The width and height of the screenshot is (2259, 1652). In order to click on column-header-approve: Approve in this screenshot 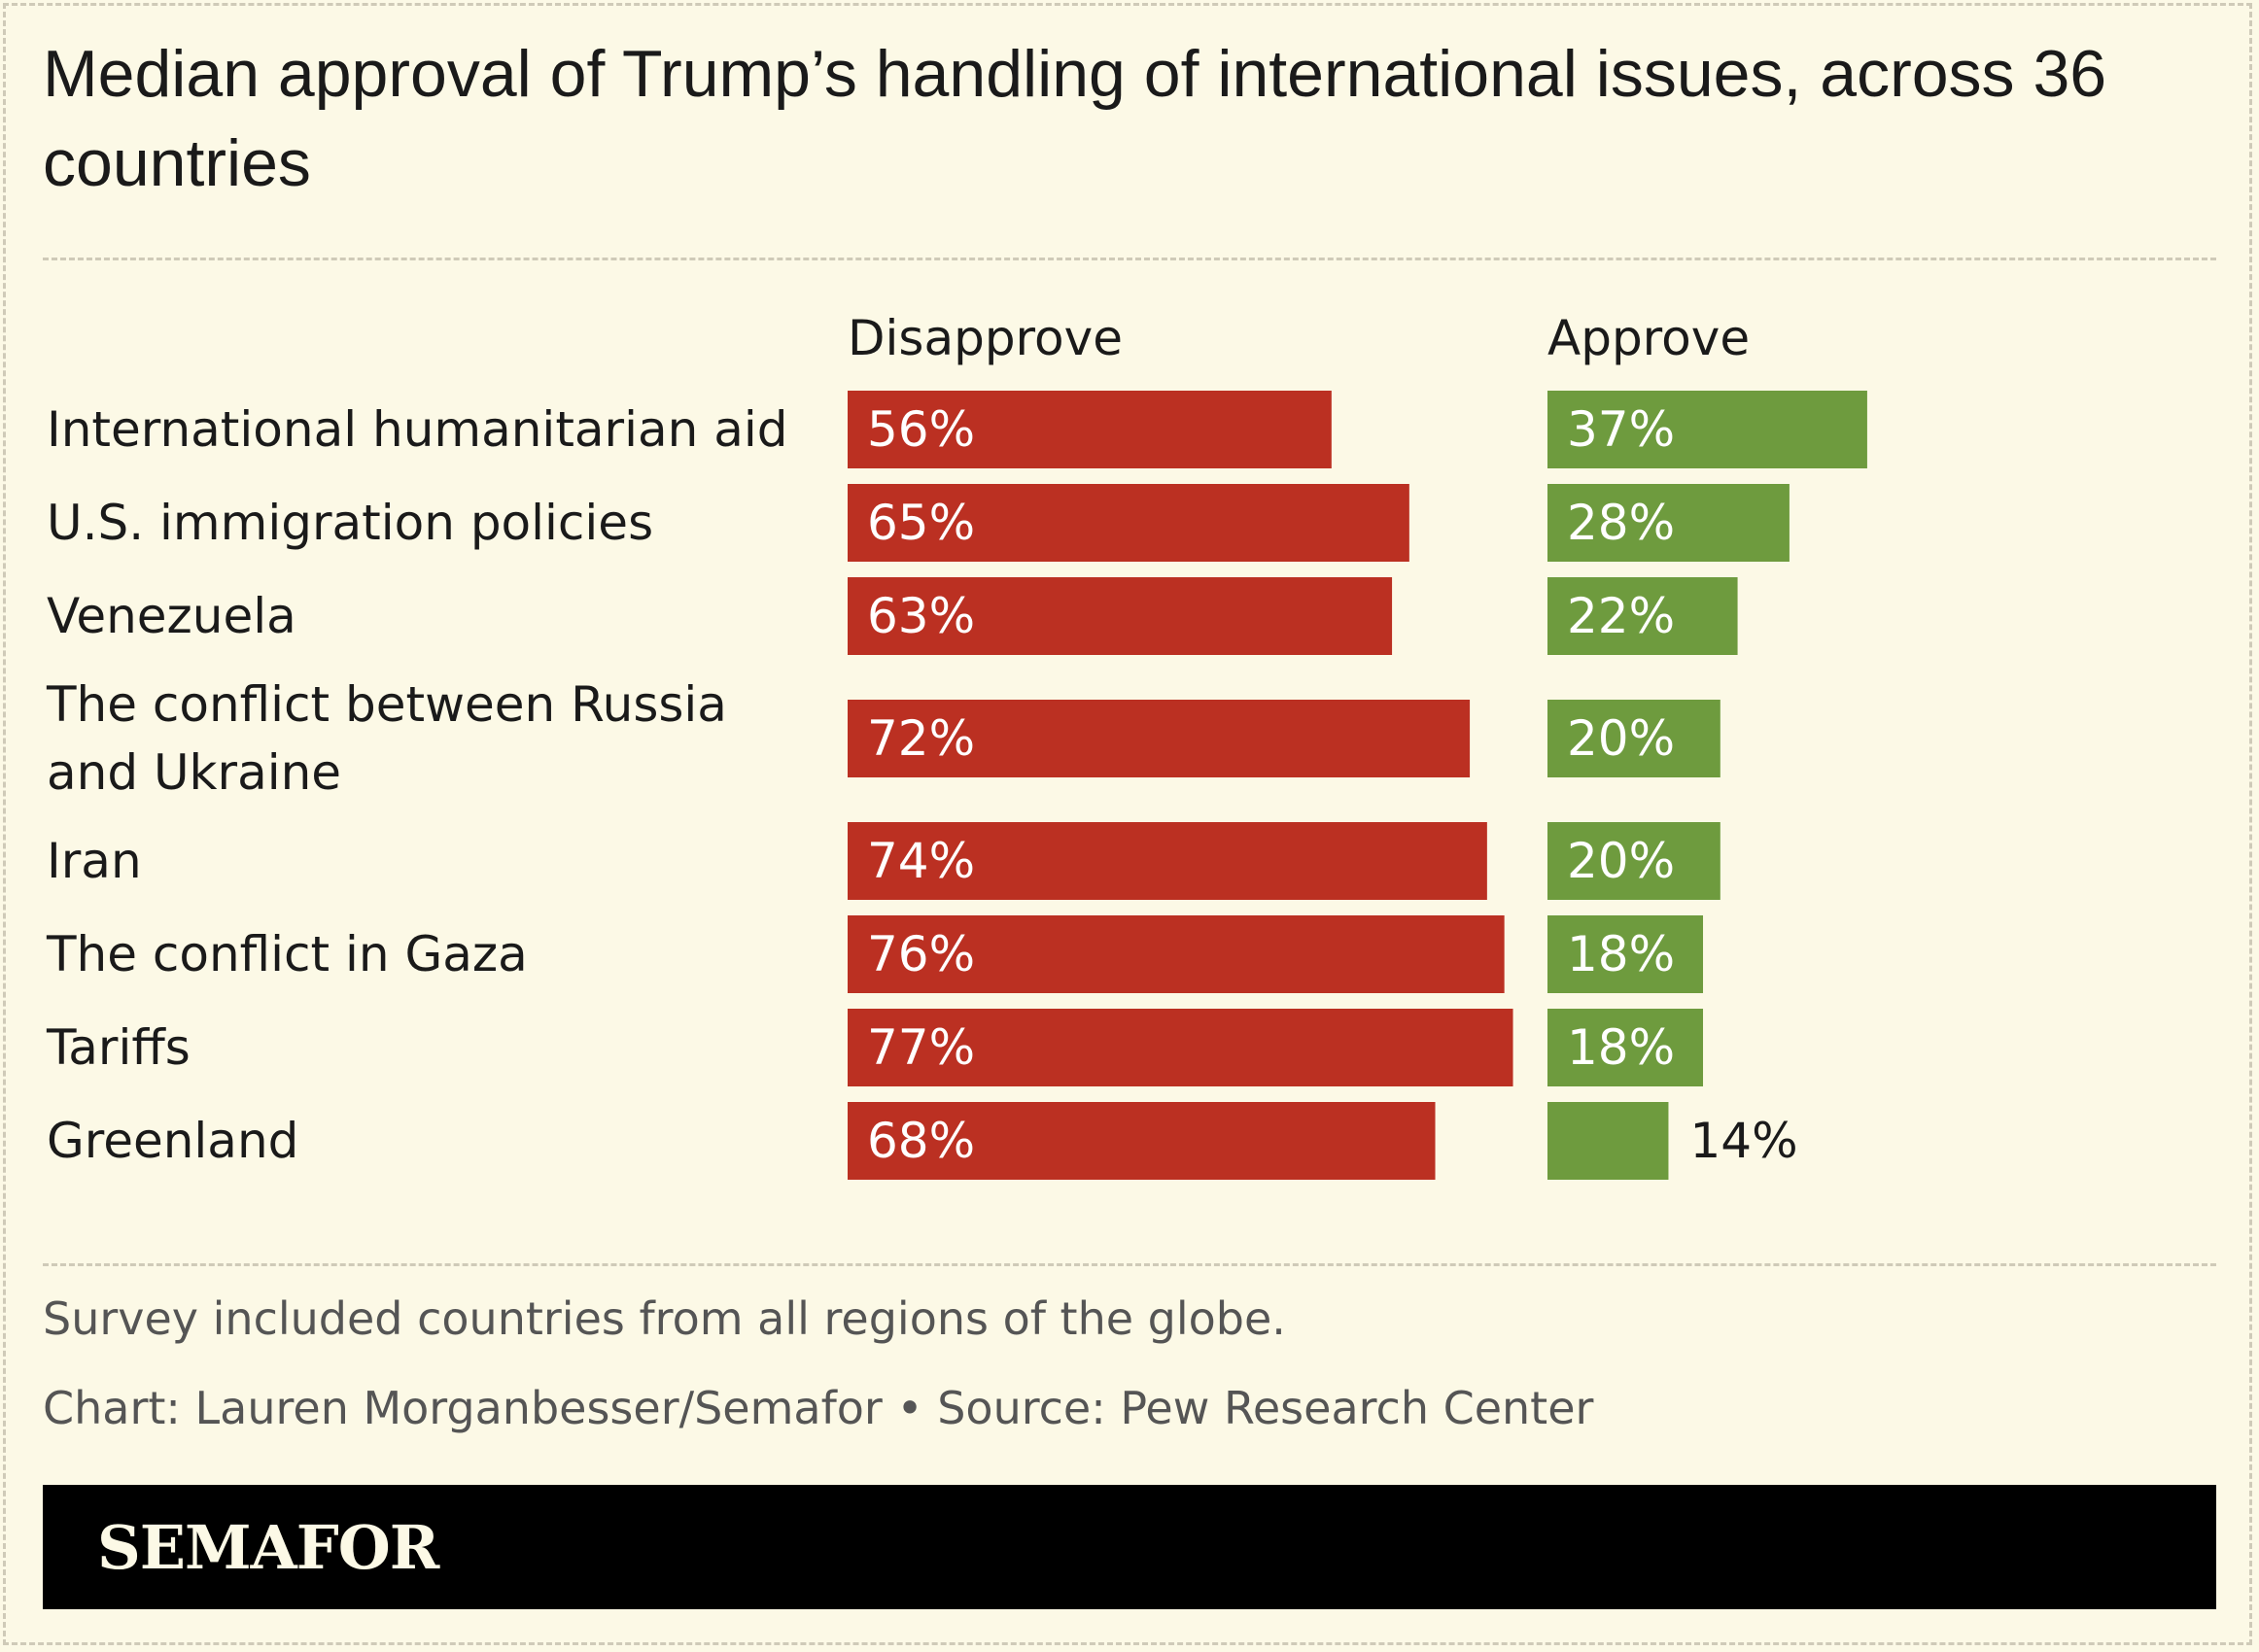, I will do `click(1648, 338)`.